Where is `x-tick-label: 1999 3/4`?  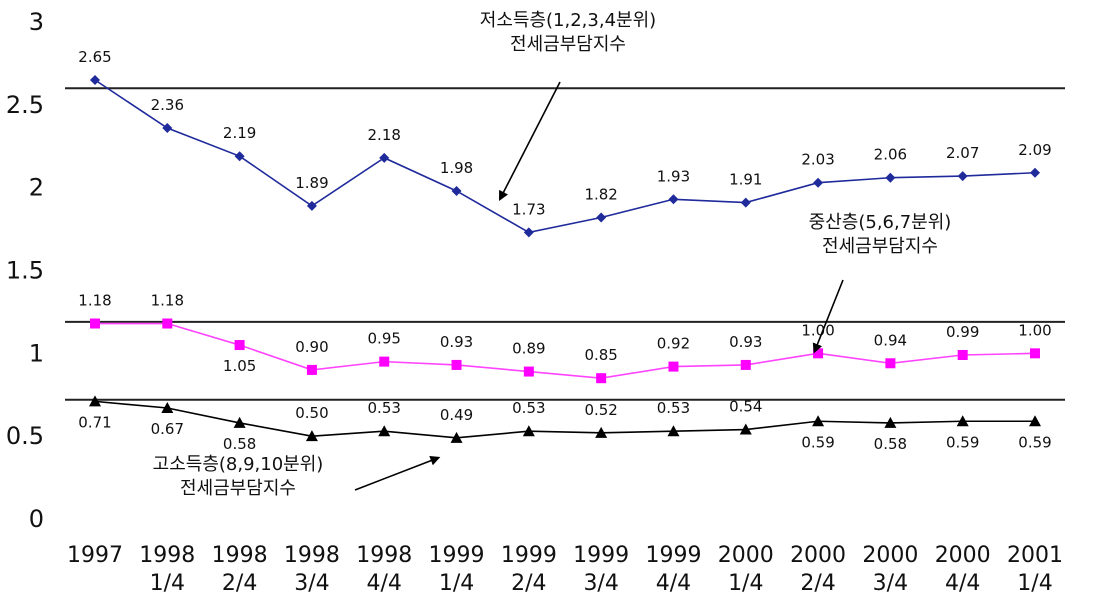
x-tick-label: 1999 3/4 is located at coordinates (601, 569).